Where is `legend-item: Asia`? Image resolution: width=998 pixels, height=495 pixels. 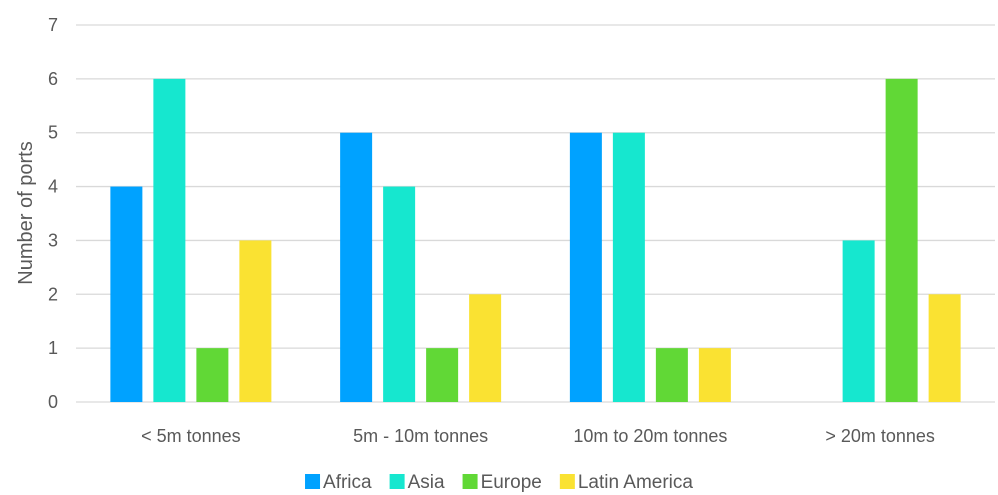
legend-item: Asia is located at coordinates (417, 482).